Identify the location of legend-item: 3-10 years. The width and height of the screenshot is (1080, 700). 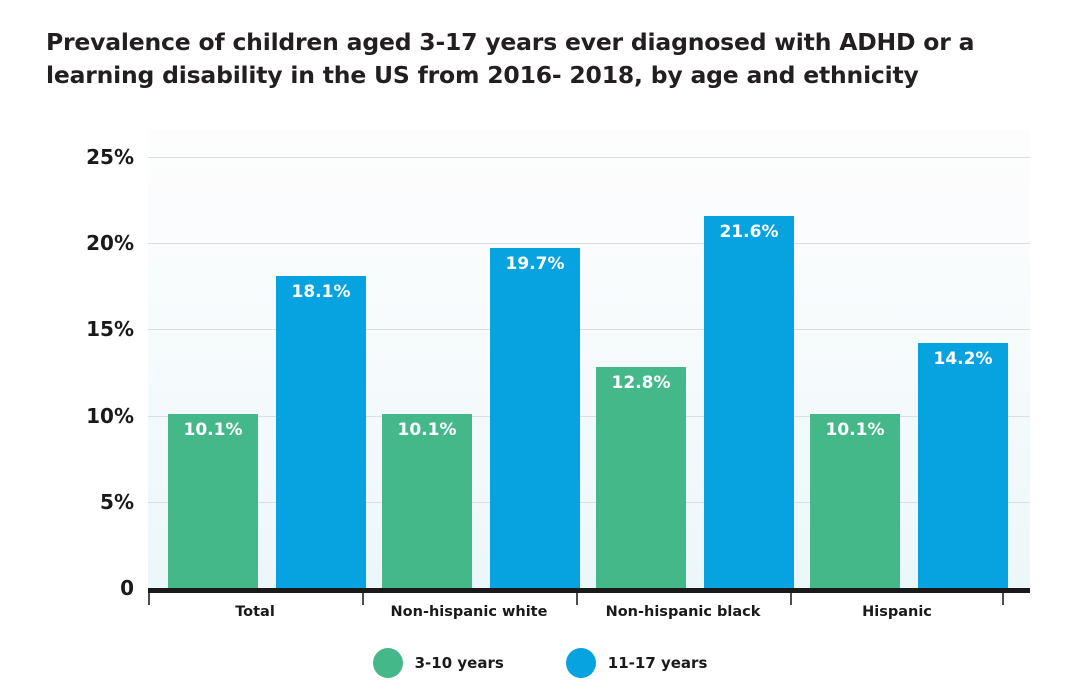
(438, 663).